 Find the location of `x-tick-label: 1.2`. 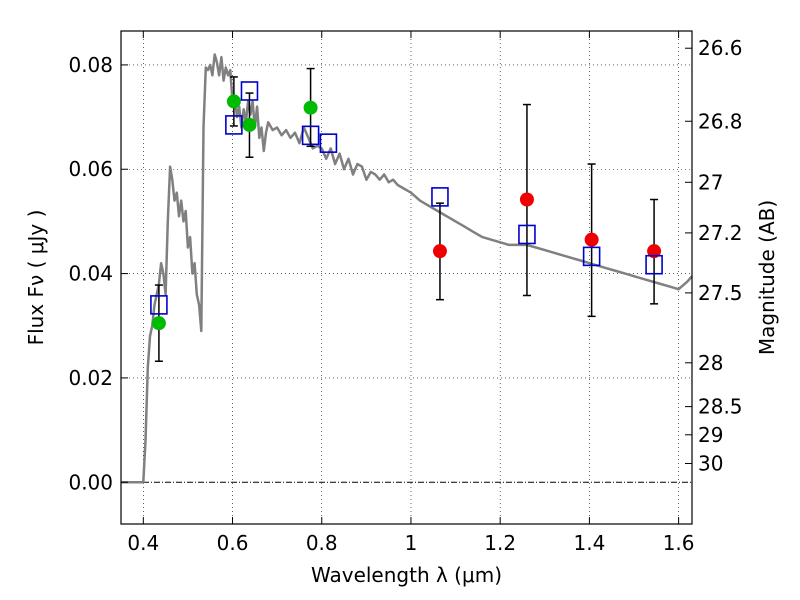

x-tick-label: 1.2 is located at coordinates (500, 543).